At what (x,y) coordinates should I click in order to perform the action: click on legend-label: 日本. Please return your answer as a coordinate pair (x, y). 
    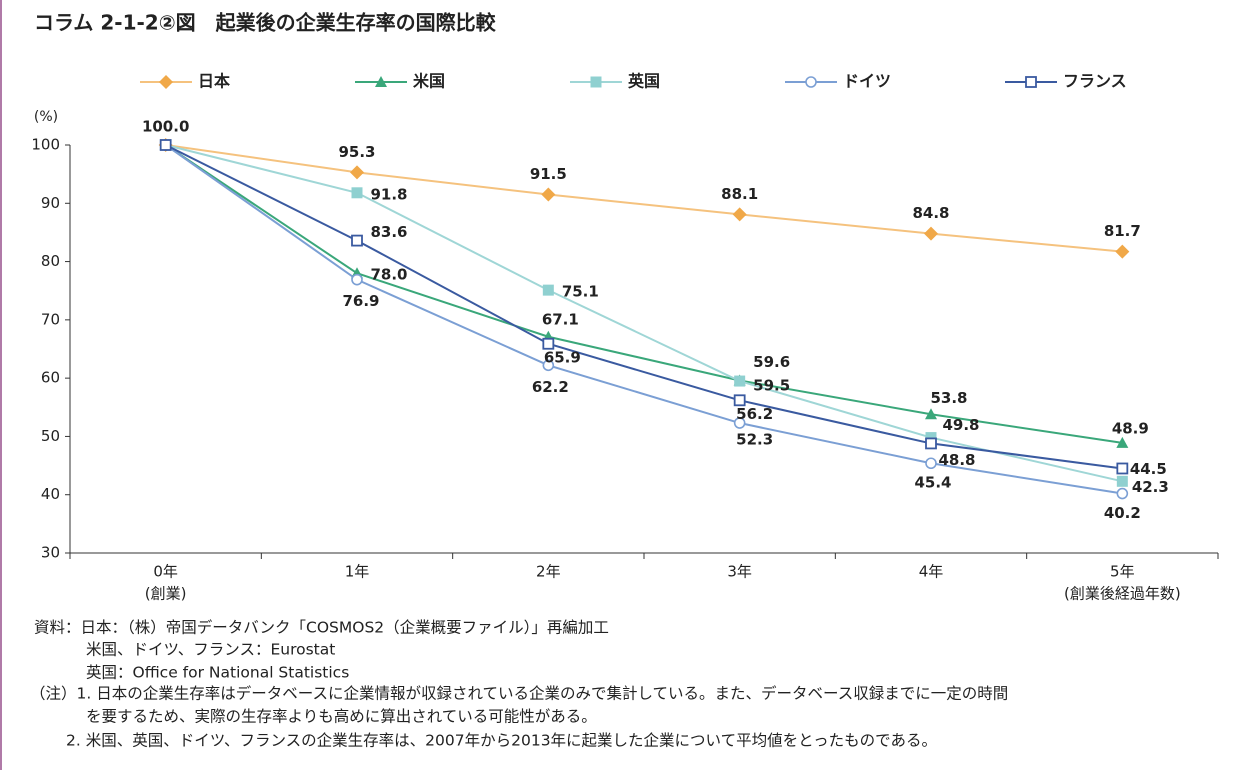
    Looking at the image, I should click on (214, 81).